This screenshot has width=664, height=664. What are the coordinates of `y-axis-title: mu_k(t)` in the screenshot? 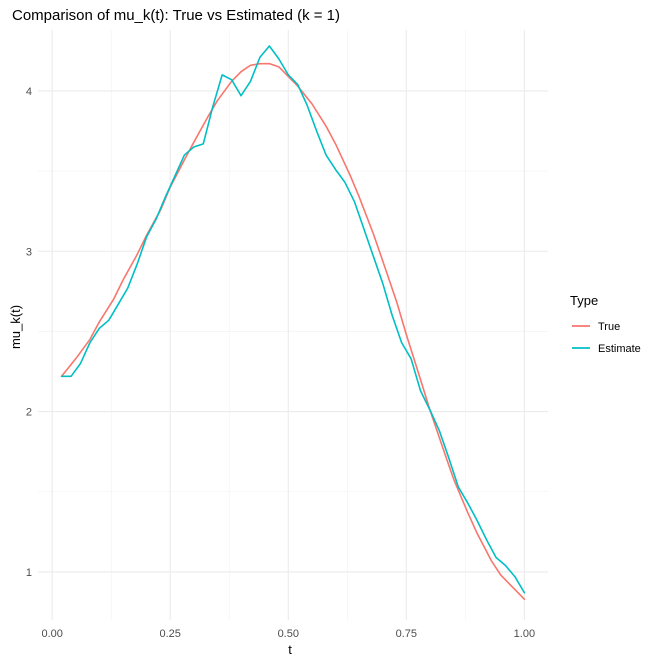 It's located at (15, 327).